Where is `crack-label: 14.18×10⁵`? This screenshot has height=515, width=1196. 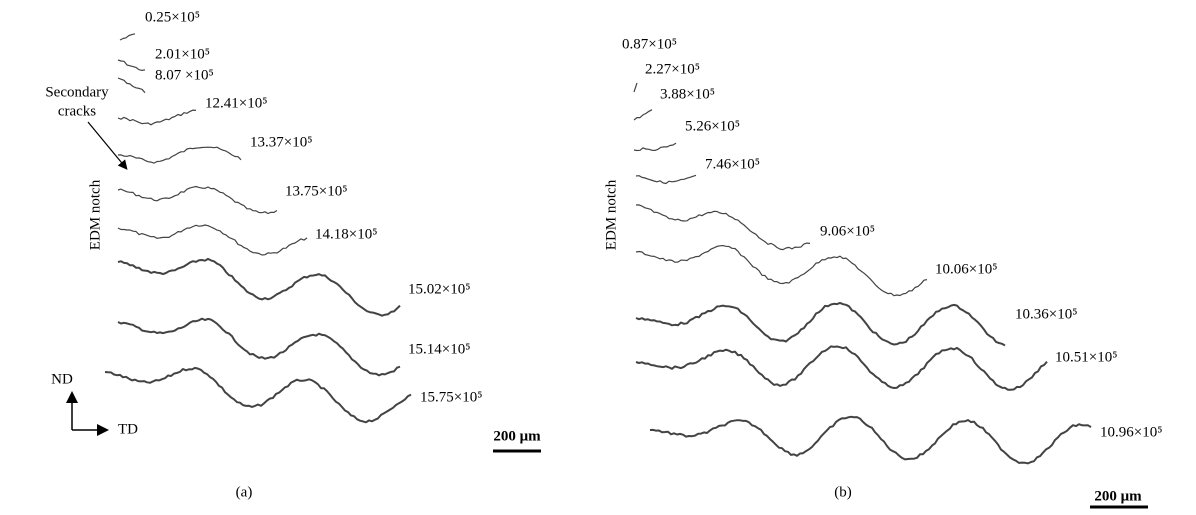 crack-label: 14.18×10⁵ is located at coordinates (346, 234).